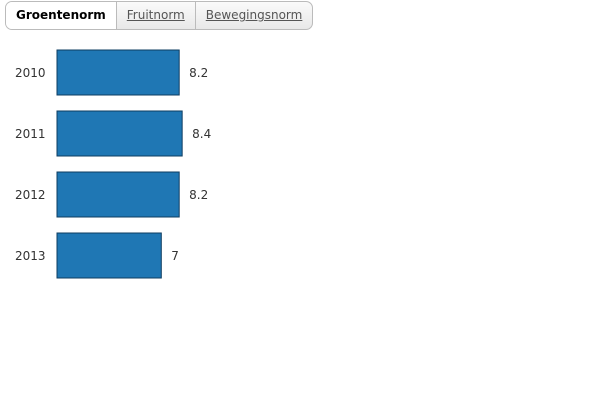 The image size is (600, 400). Describe the element at coordinates (201, 134) in the screenshot. I see `value-label: 8.4` at that location.